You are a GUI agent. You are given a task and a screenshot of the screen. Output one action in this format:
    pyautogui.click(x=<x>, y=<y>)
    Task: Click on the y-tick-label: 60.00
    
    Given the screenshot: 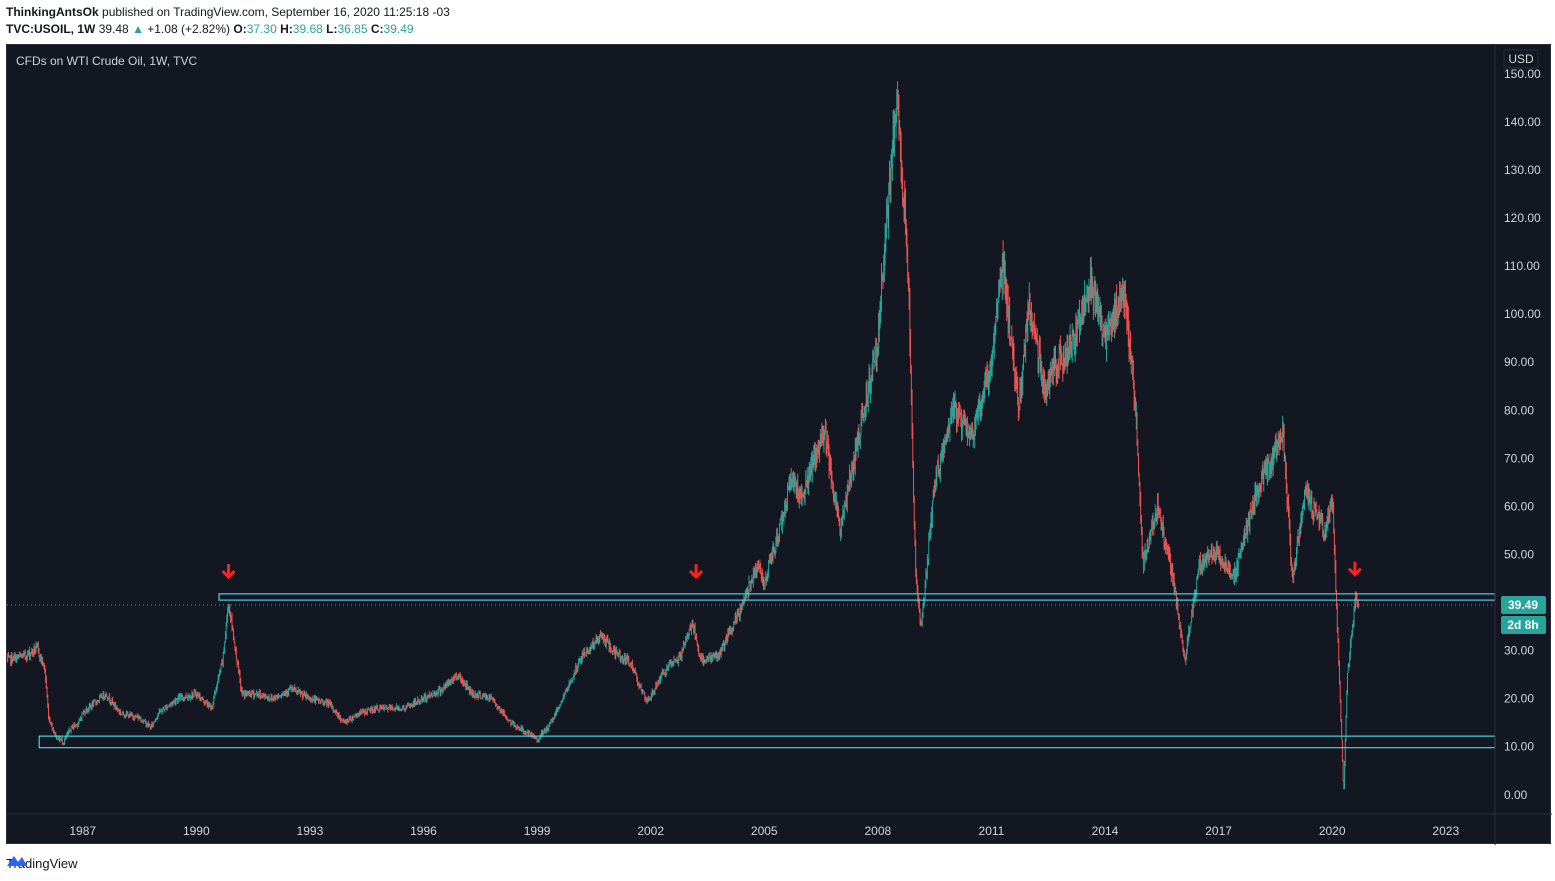 What is the action you would take?
    pyautogui.click(x=1519, y=506)
    